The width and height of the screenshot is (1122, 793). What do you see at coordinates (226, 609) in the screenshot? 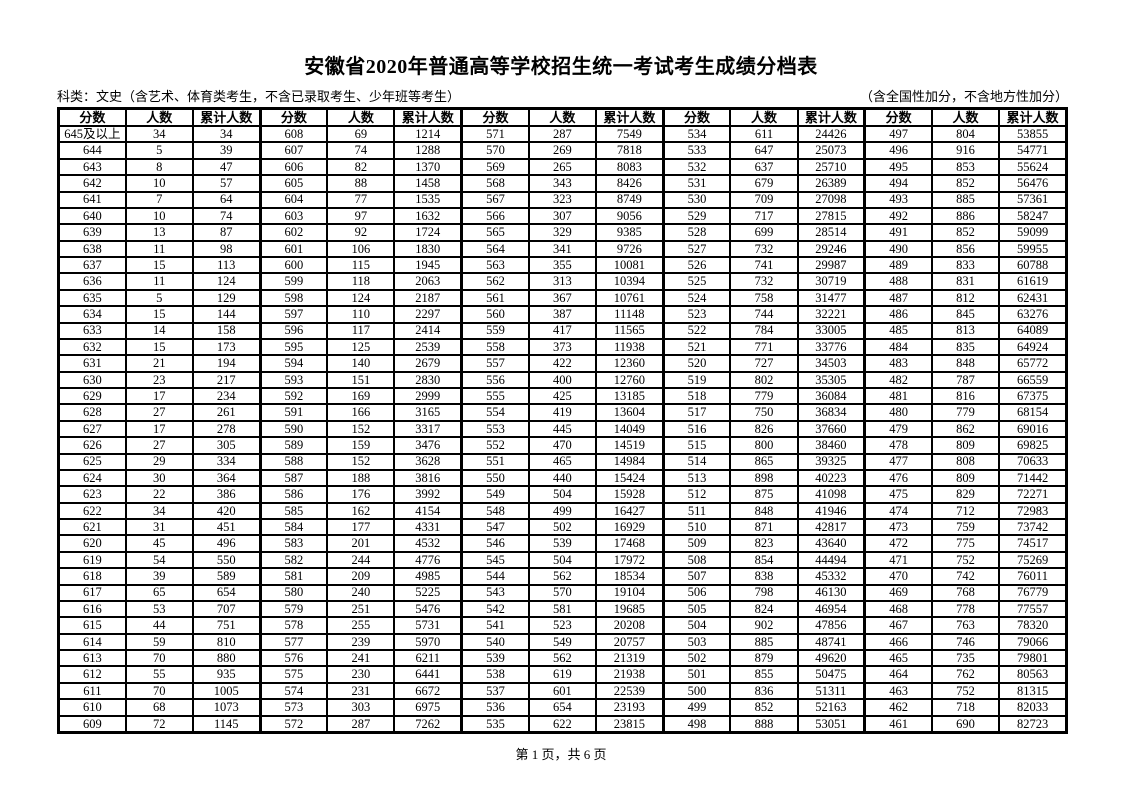
I see `cumulative-cell: 707` at bounding box center [226, 609].